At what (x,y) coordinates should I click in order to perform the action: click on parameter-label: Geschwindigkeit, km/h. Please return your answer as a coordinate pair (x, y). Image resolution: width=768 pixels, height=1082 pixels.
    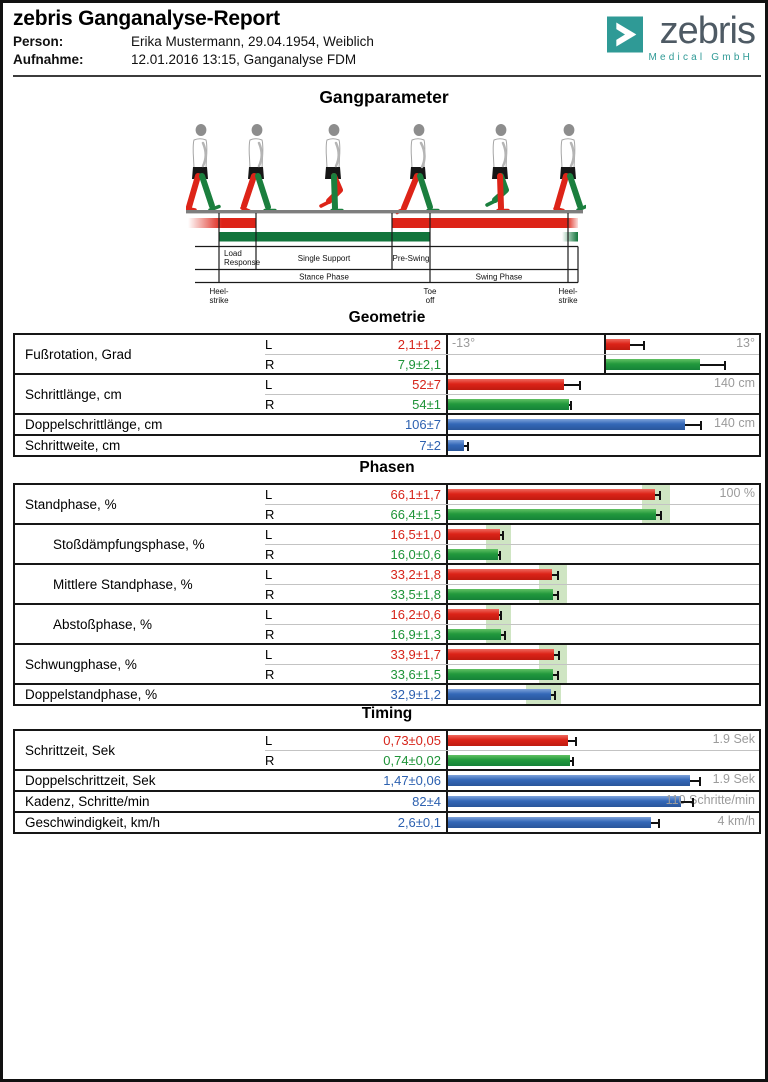
    Looking at the image, I should click on (93, 822).